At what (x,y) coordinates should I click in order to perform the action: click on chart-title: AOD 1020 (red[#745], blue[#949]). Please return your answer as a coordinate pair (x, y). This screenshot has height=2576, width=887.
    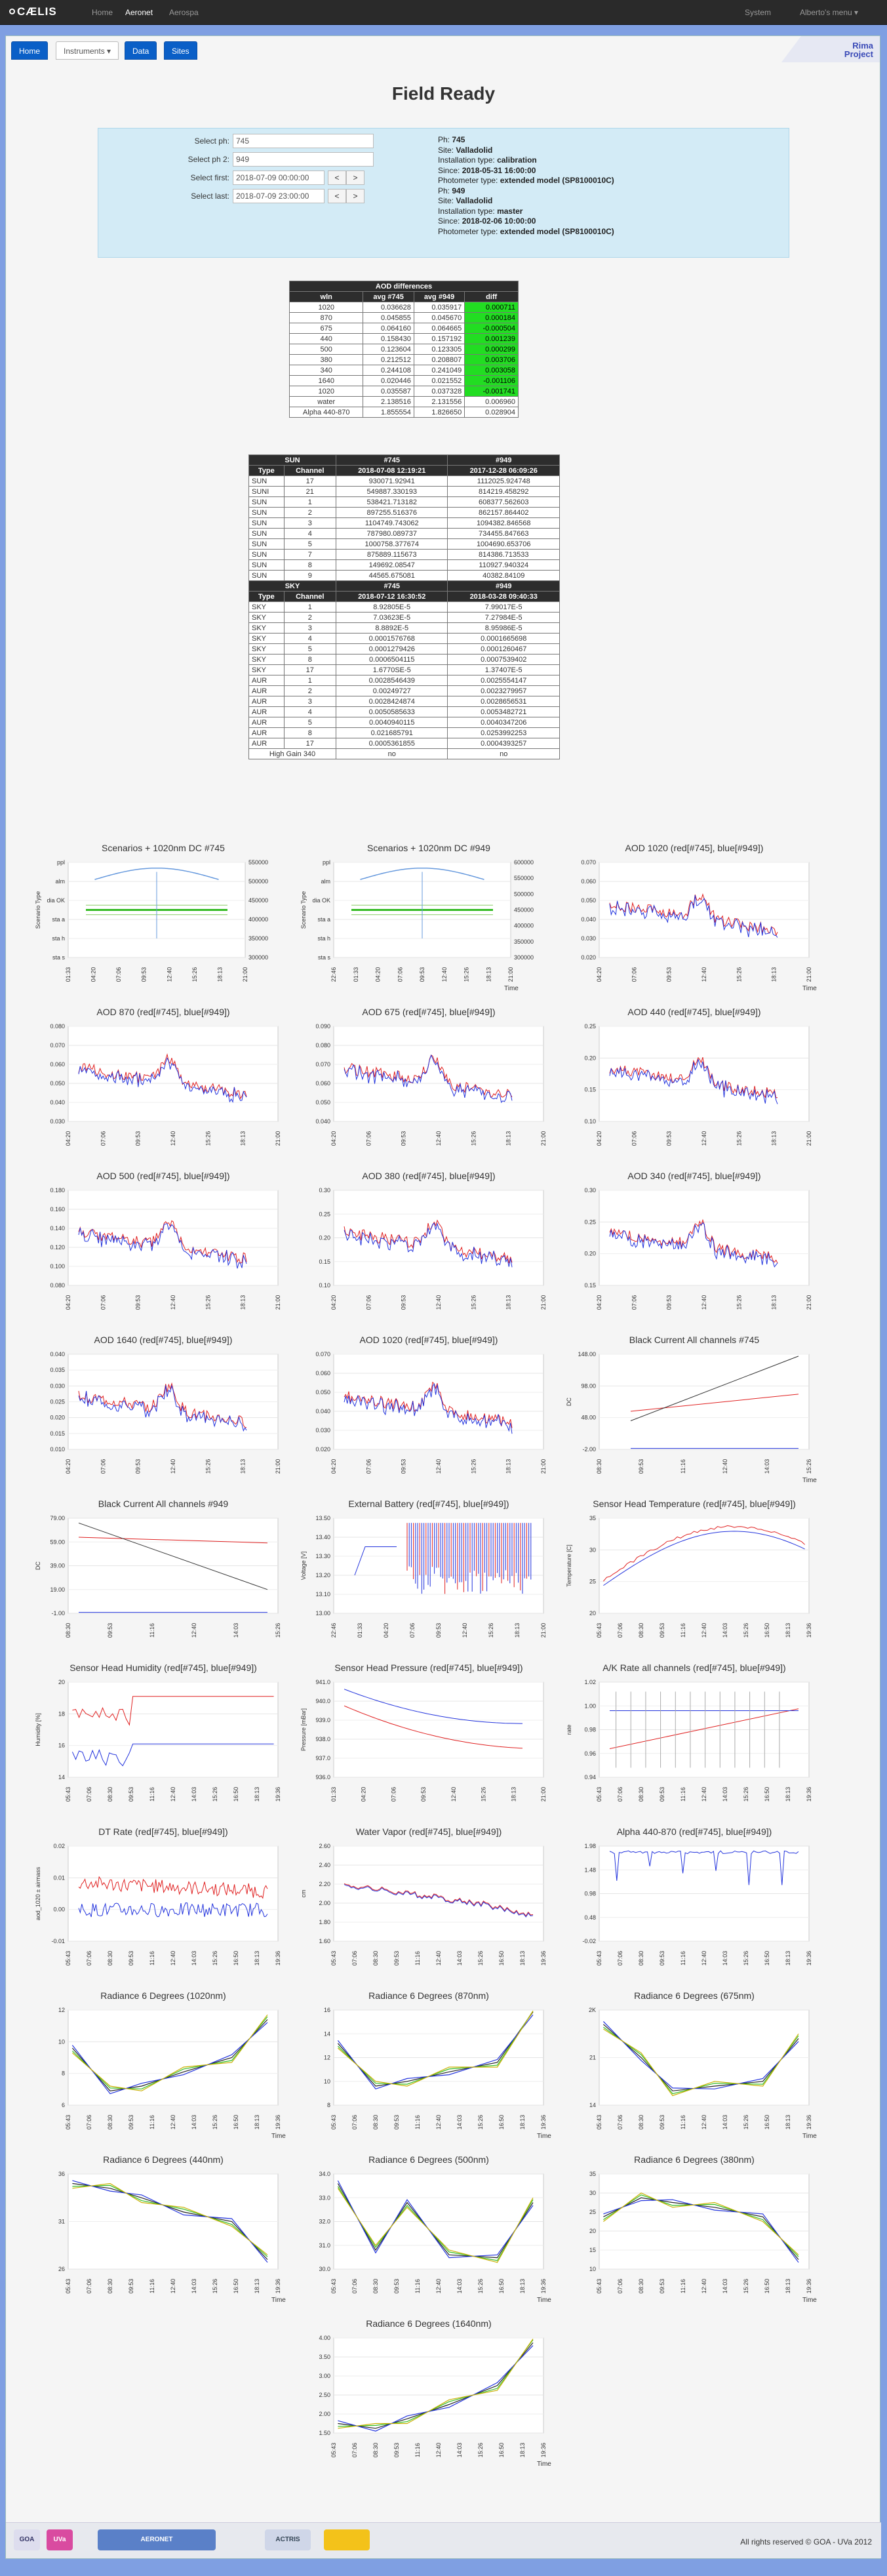
    Looking at the image, I should click on (694, 848).